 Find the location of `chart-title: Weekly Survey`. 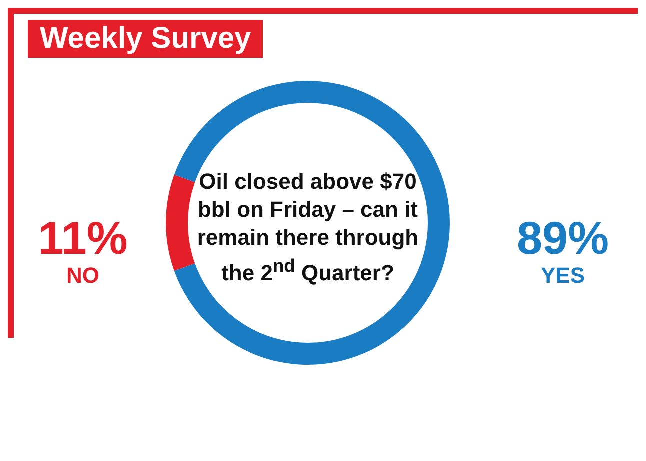

chart-title: Weekly Survey is located at coordinates (146, 39).